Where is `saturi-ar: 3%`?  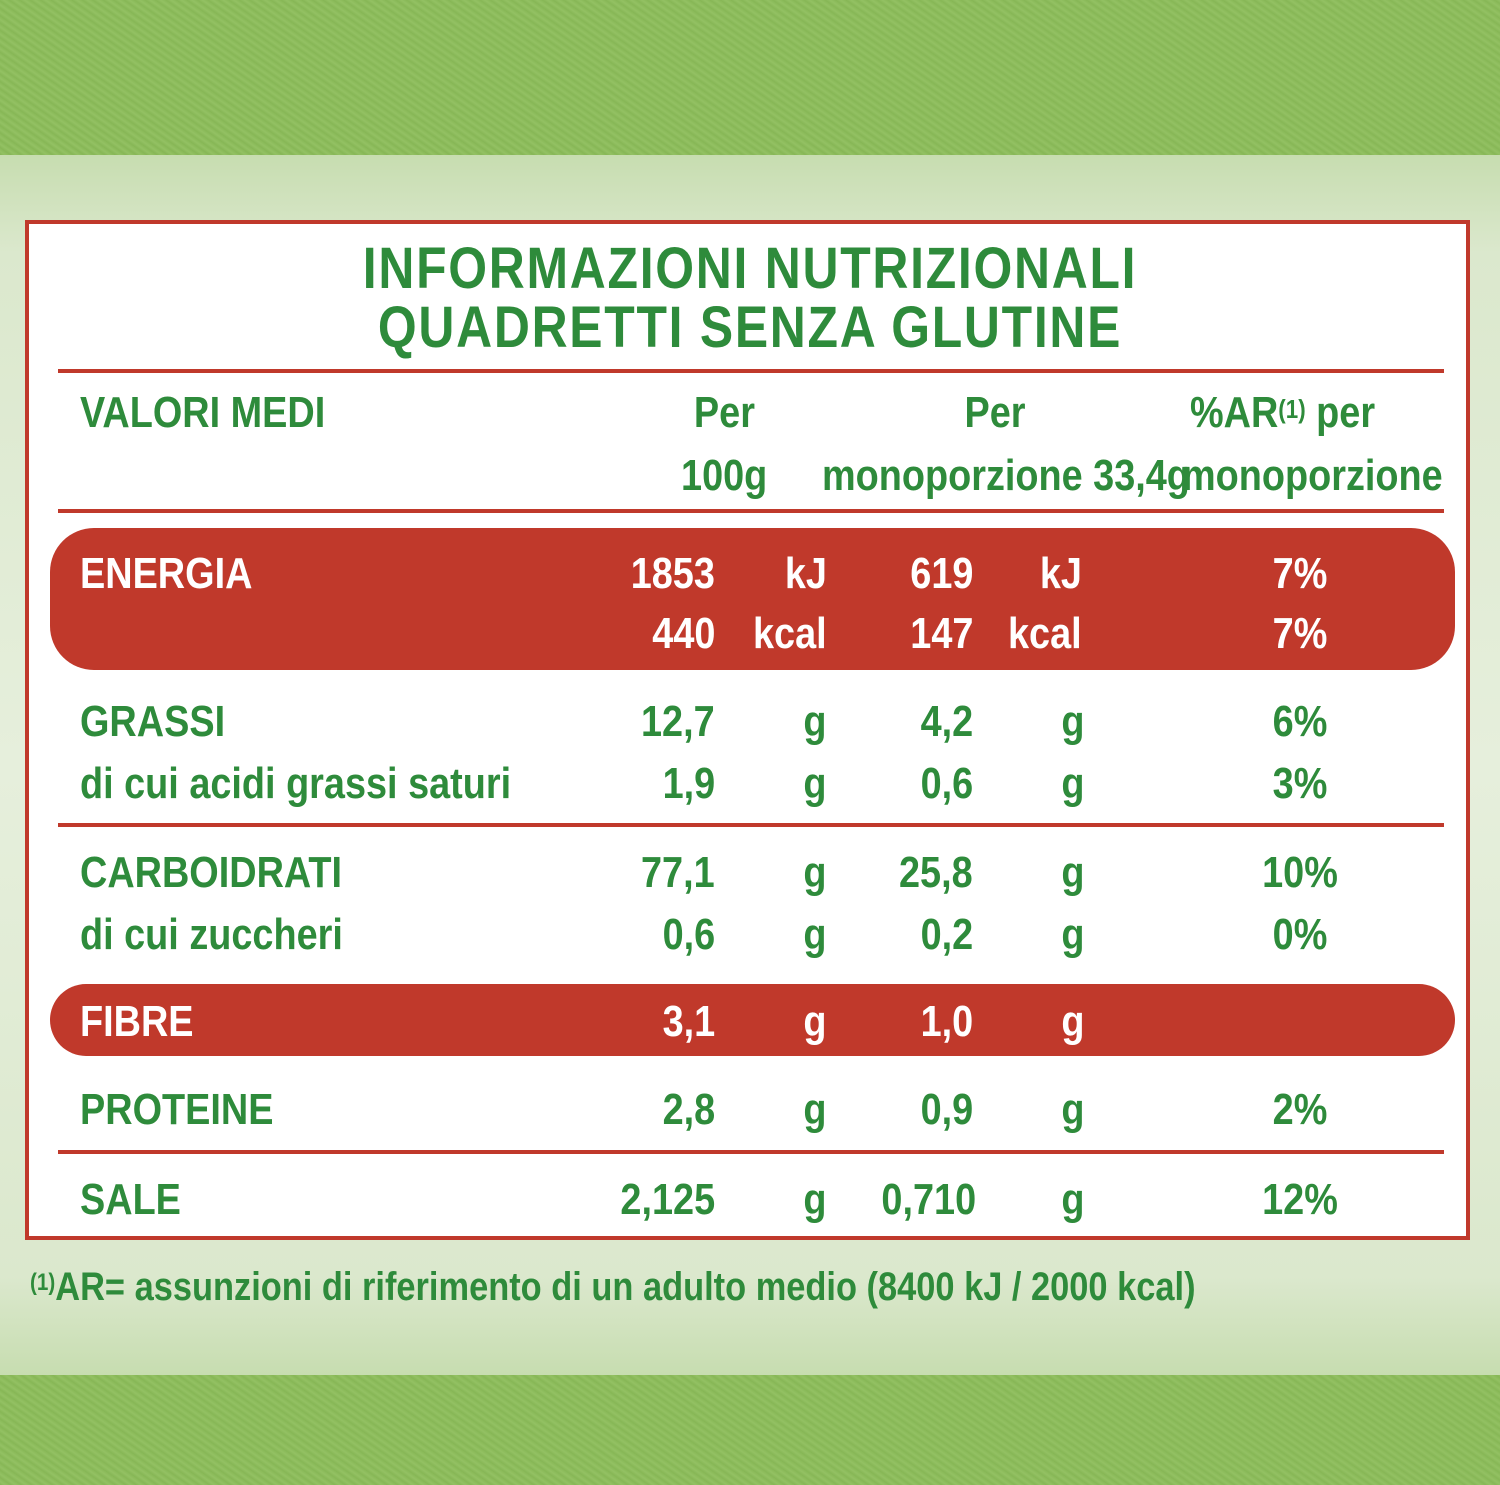 saturi-ar: 3% is located at coordinates (1300, 783).